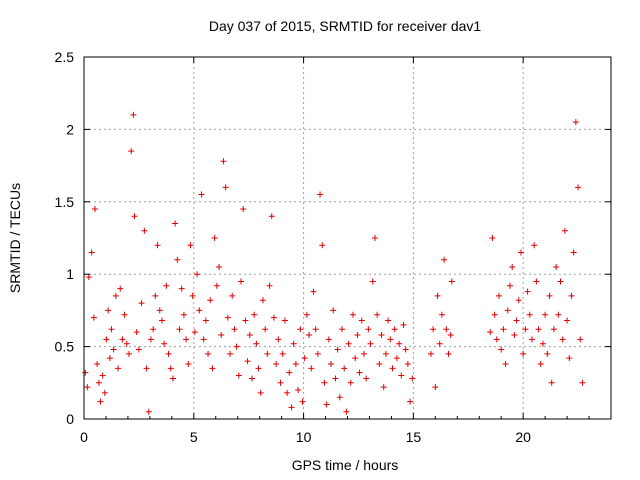 This screenshot has width=640, height=480. What do you see at coordinates (65, 347) in the screenshot?
I see `y-tick-label: 0.5` at bounding box center [65, 347].